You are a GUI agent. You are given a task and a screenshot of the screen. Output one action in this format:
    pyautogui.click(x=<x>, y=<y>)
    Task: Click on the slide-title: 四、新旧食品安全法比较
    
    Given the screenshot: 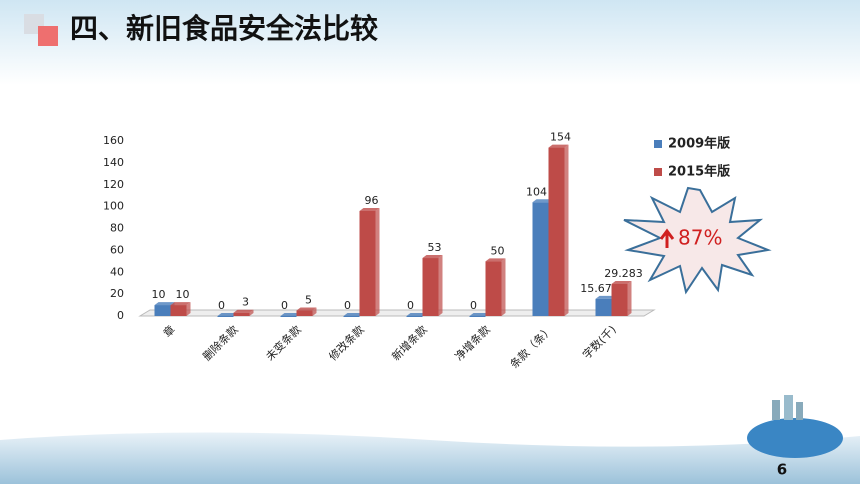 What is the action you would take?
    pyautogui.click(x=224, y=28)
    